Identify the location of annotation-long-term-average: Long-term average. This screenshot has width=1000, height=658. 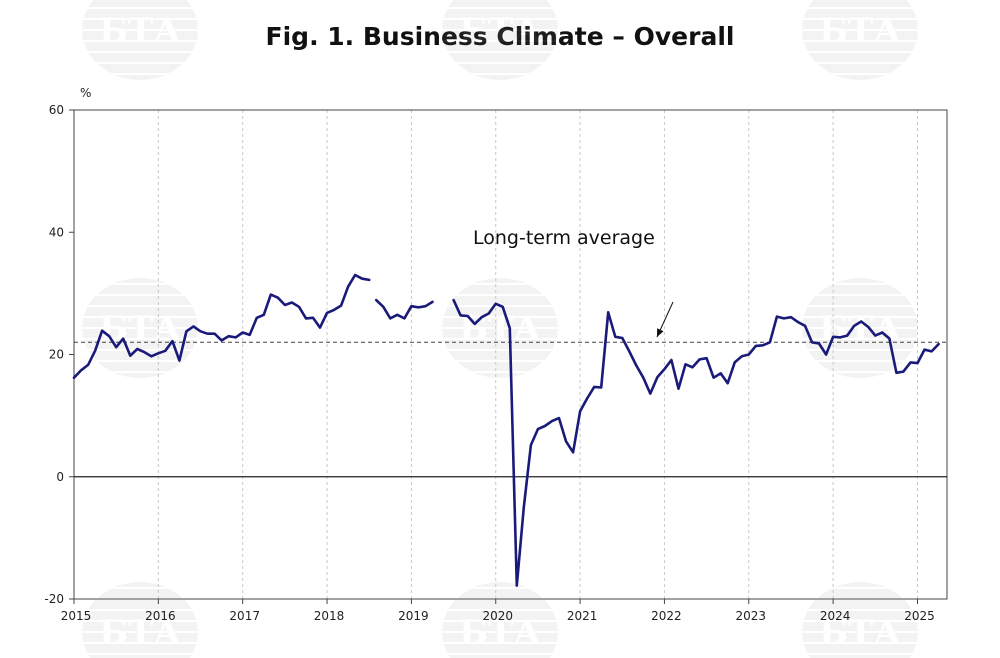
(564, 238).